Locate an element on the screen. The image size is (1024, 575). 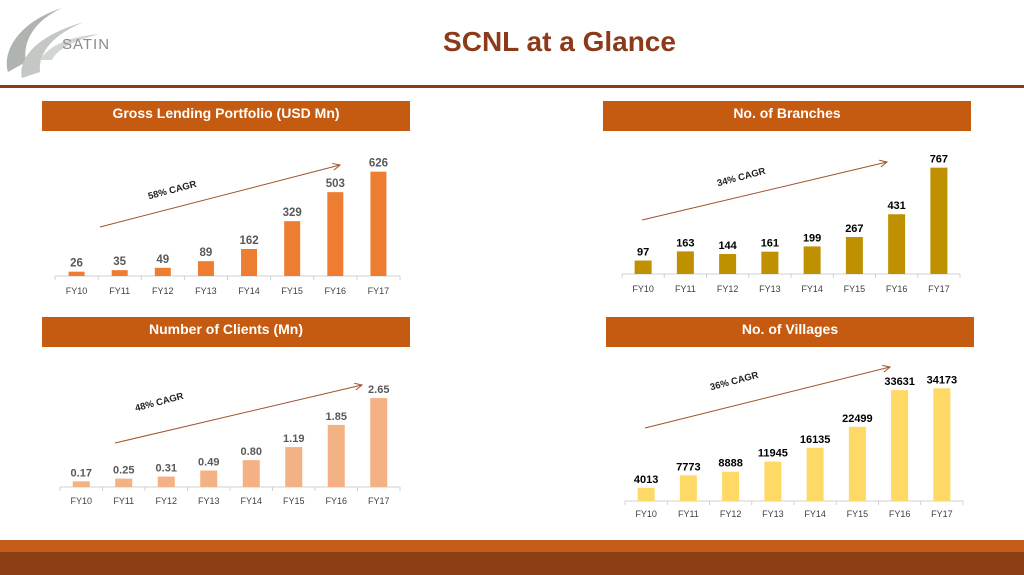
data-label: 503 is located at coordinates (335, 184).